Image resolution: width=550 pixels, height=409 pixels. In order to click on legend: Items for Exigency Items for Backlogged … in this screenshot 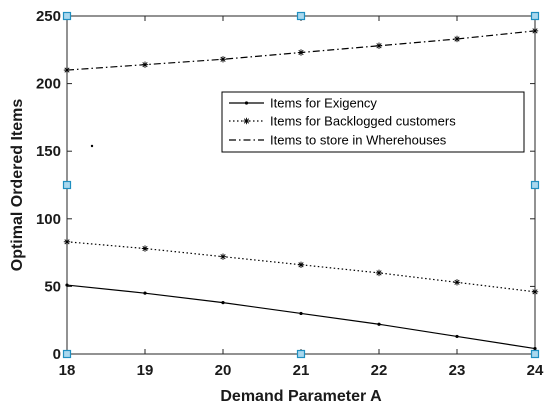, I will do `click(373, 122)`.